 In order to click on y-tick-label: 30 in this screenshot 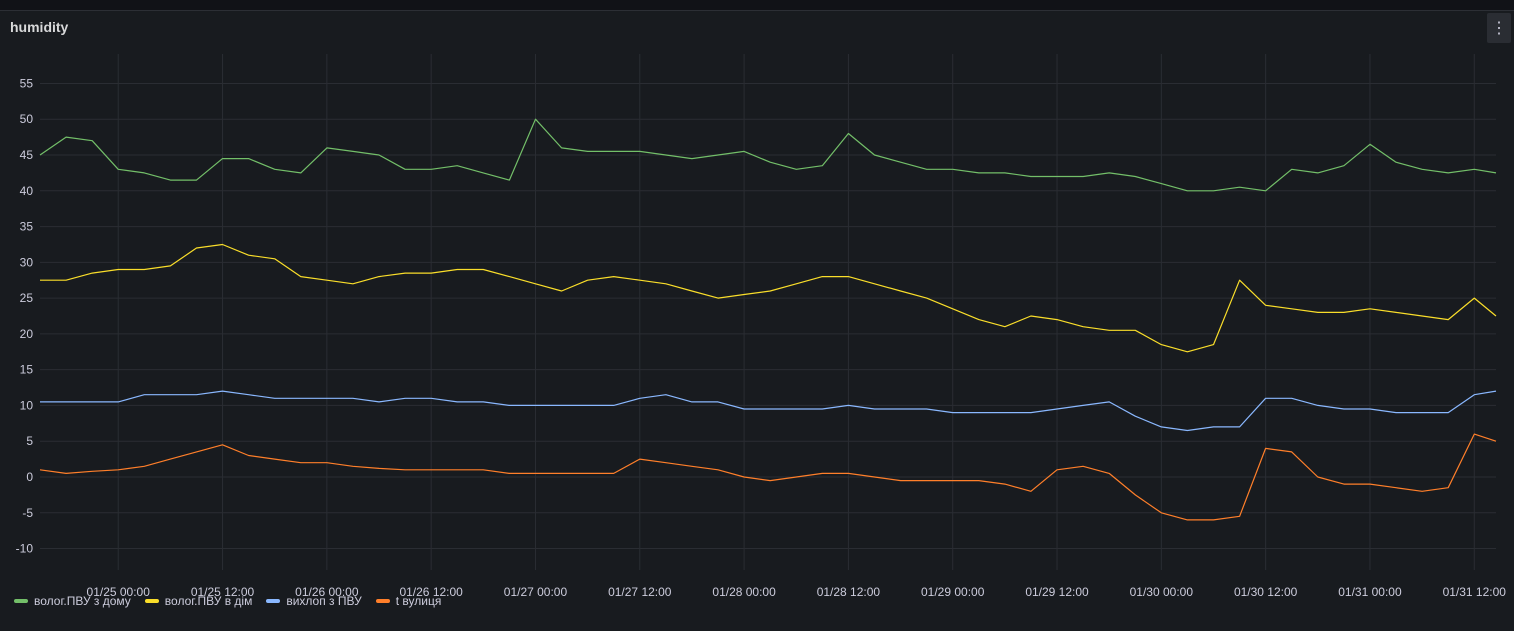, I will do `click(27, 262)`.